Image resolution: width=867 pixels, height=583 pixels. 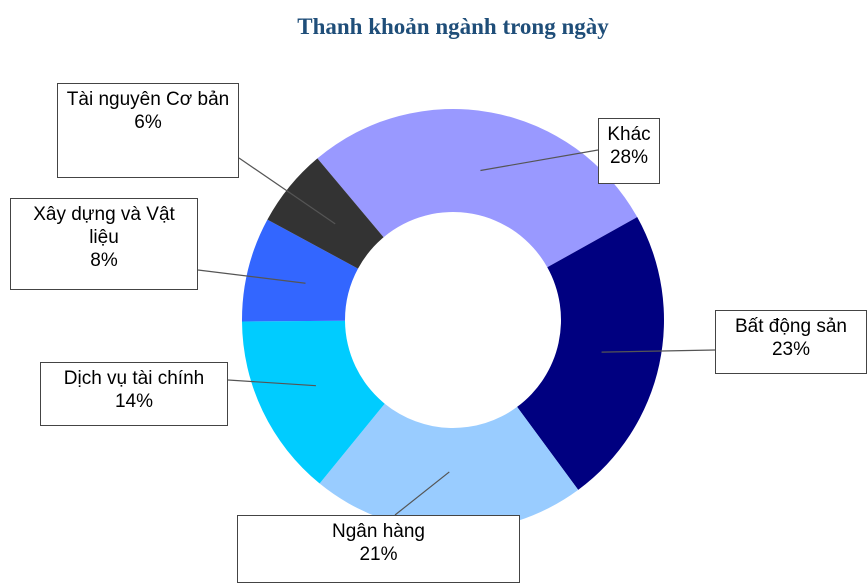 I want to click on label-name: Khác, so click(x=629, y=134).